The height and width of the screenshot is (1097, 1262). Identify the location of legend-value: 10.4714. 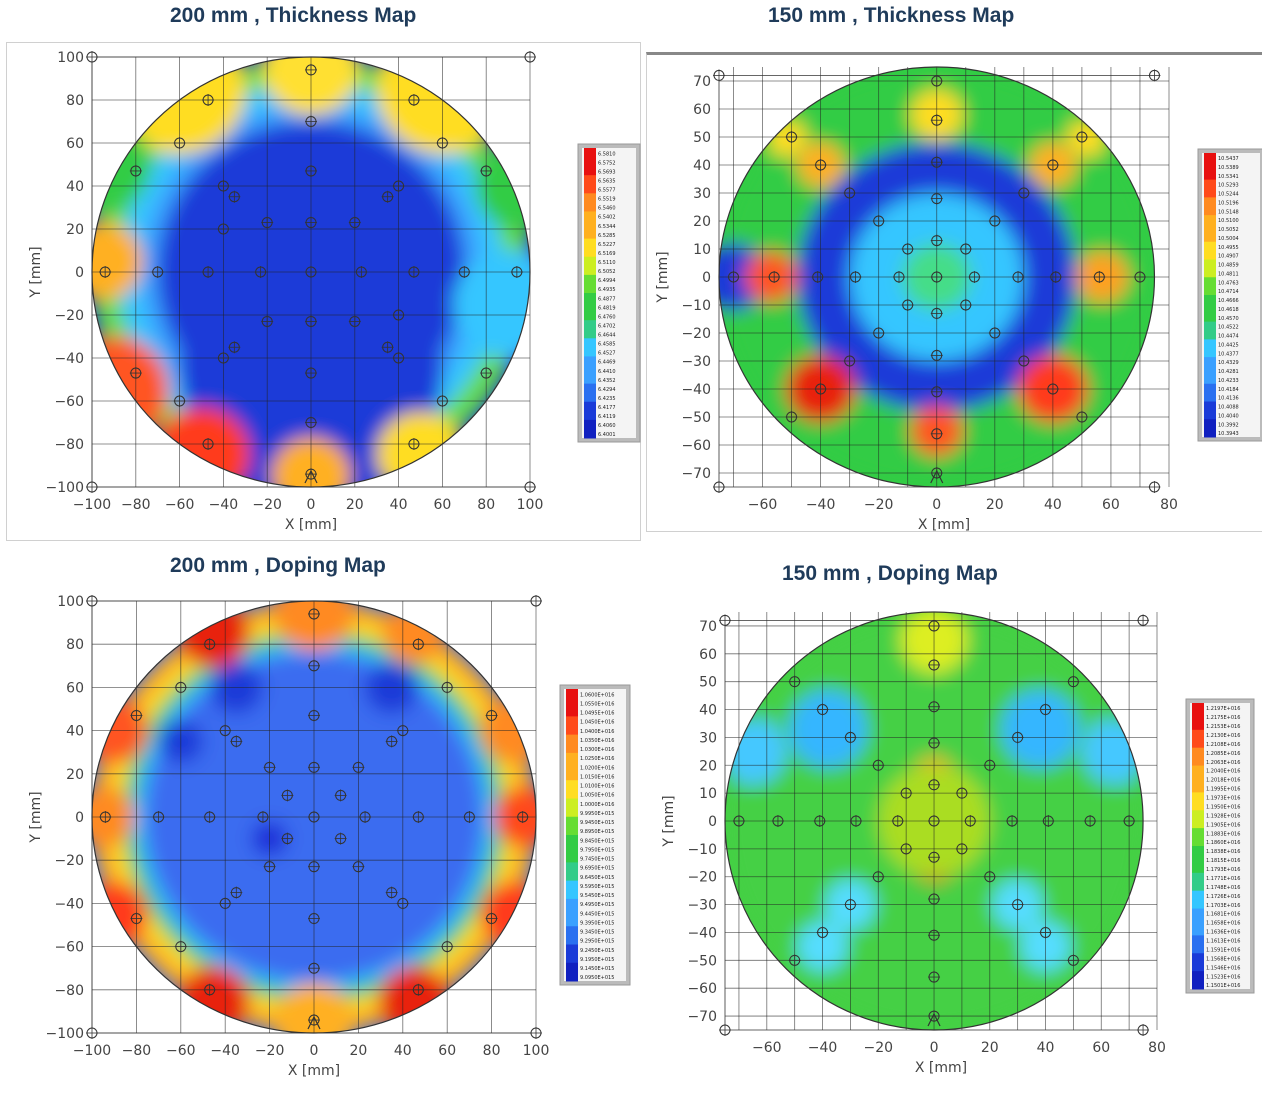
(1228, 292).